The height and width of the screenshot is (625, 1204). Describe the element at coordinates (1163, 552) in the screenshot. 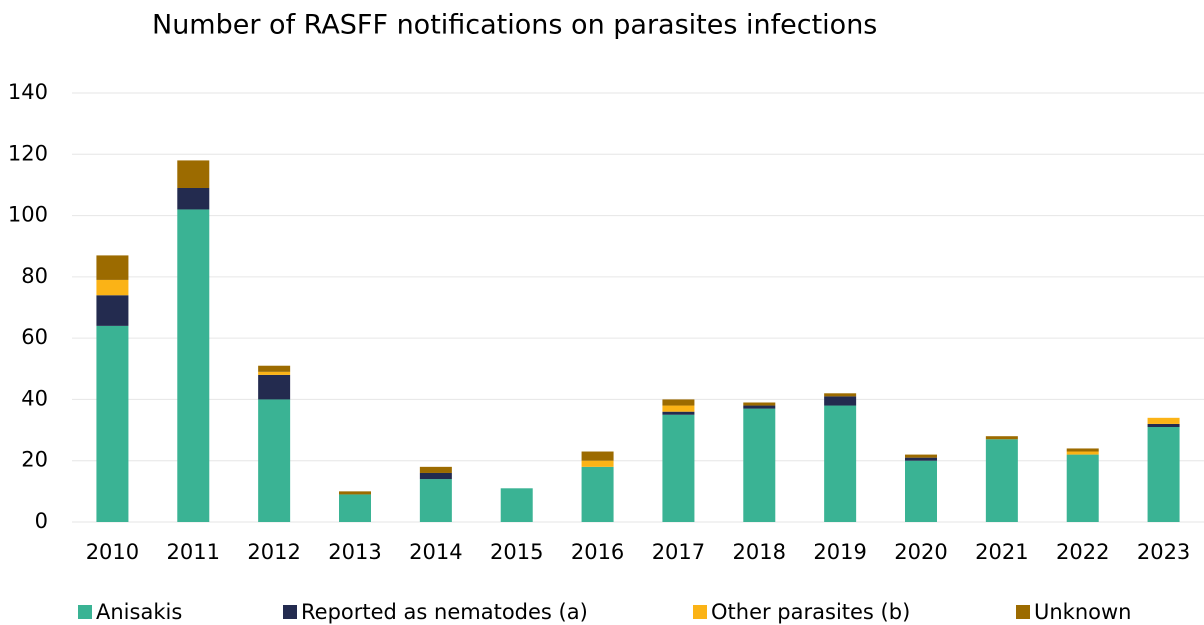

I see `x-tick-label: 2023` at that location.